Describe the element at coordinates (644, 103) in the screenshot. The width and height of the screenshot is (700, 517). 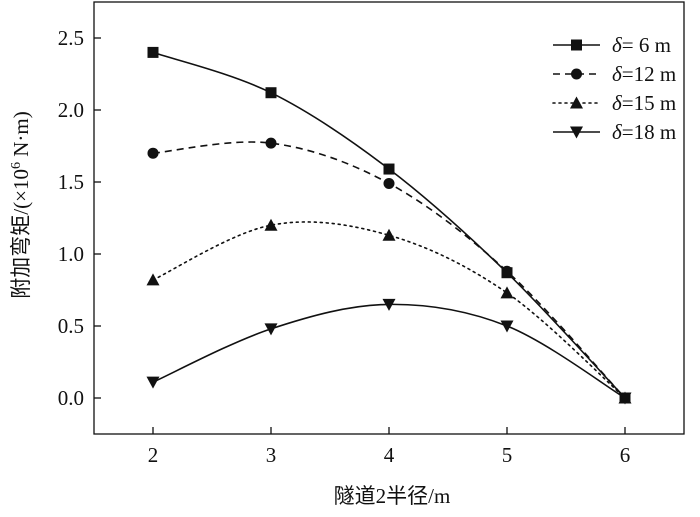
I see `legend-label: δ=15 m` at that location.